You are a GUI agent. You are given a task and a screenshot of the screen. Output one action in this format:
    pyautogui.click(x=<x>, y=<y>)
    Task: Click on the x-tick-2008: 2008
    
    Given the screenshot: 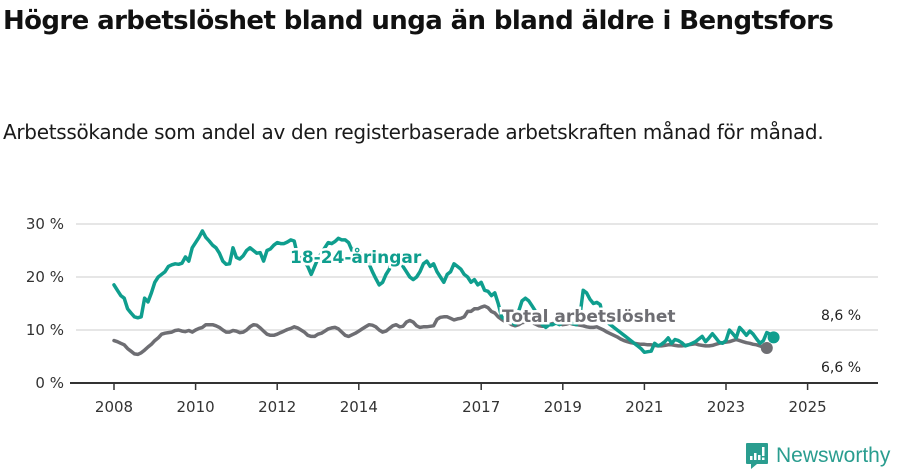 What is the action you would take?
    pyautogui.click(x=114, y=407)
    